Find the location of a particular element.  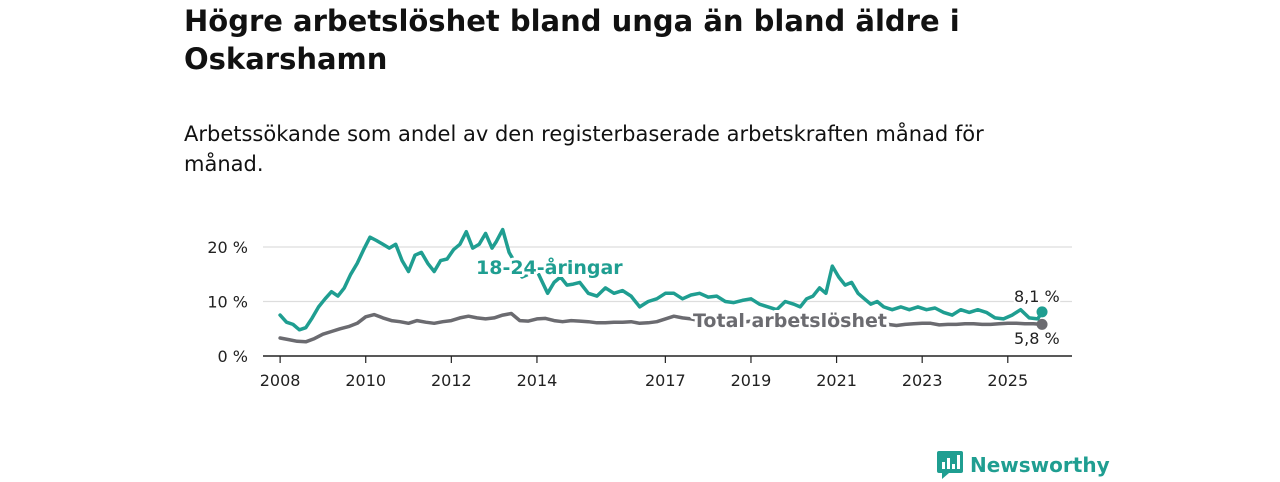

x-tick-label: 2017 is located at coordinates (665, 380).